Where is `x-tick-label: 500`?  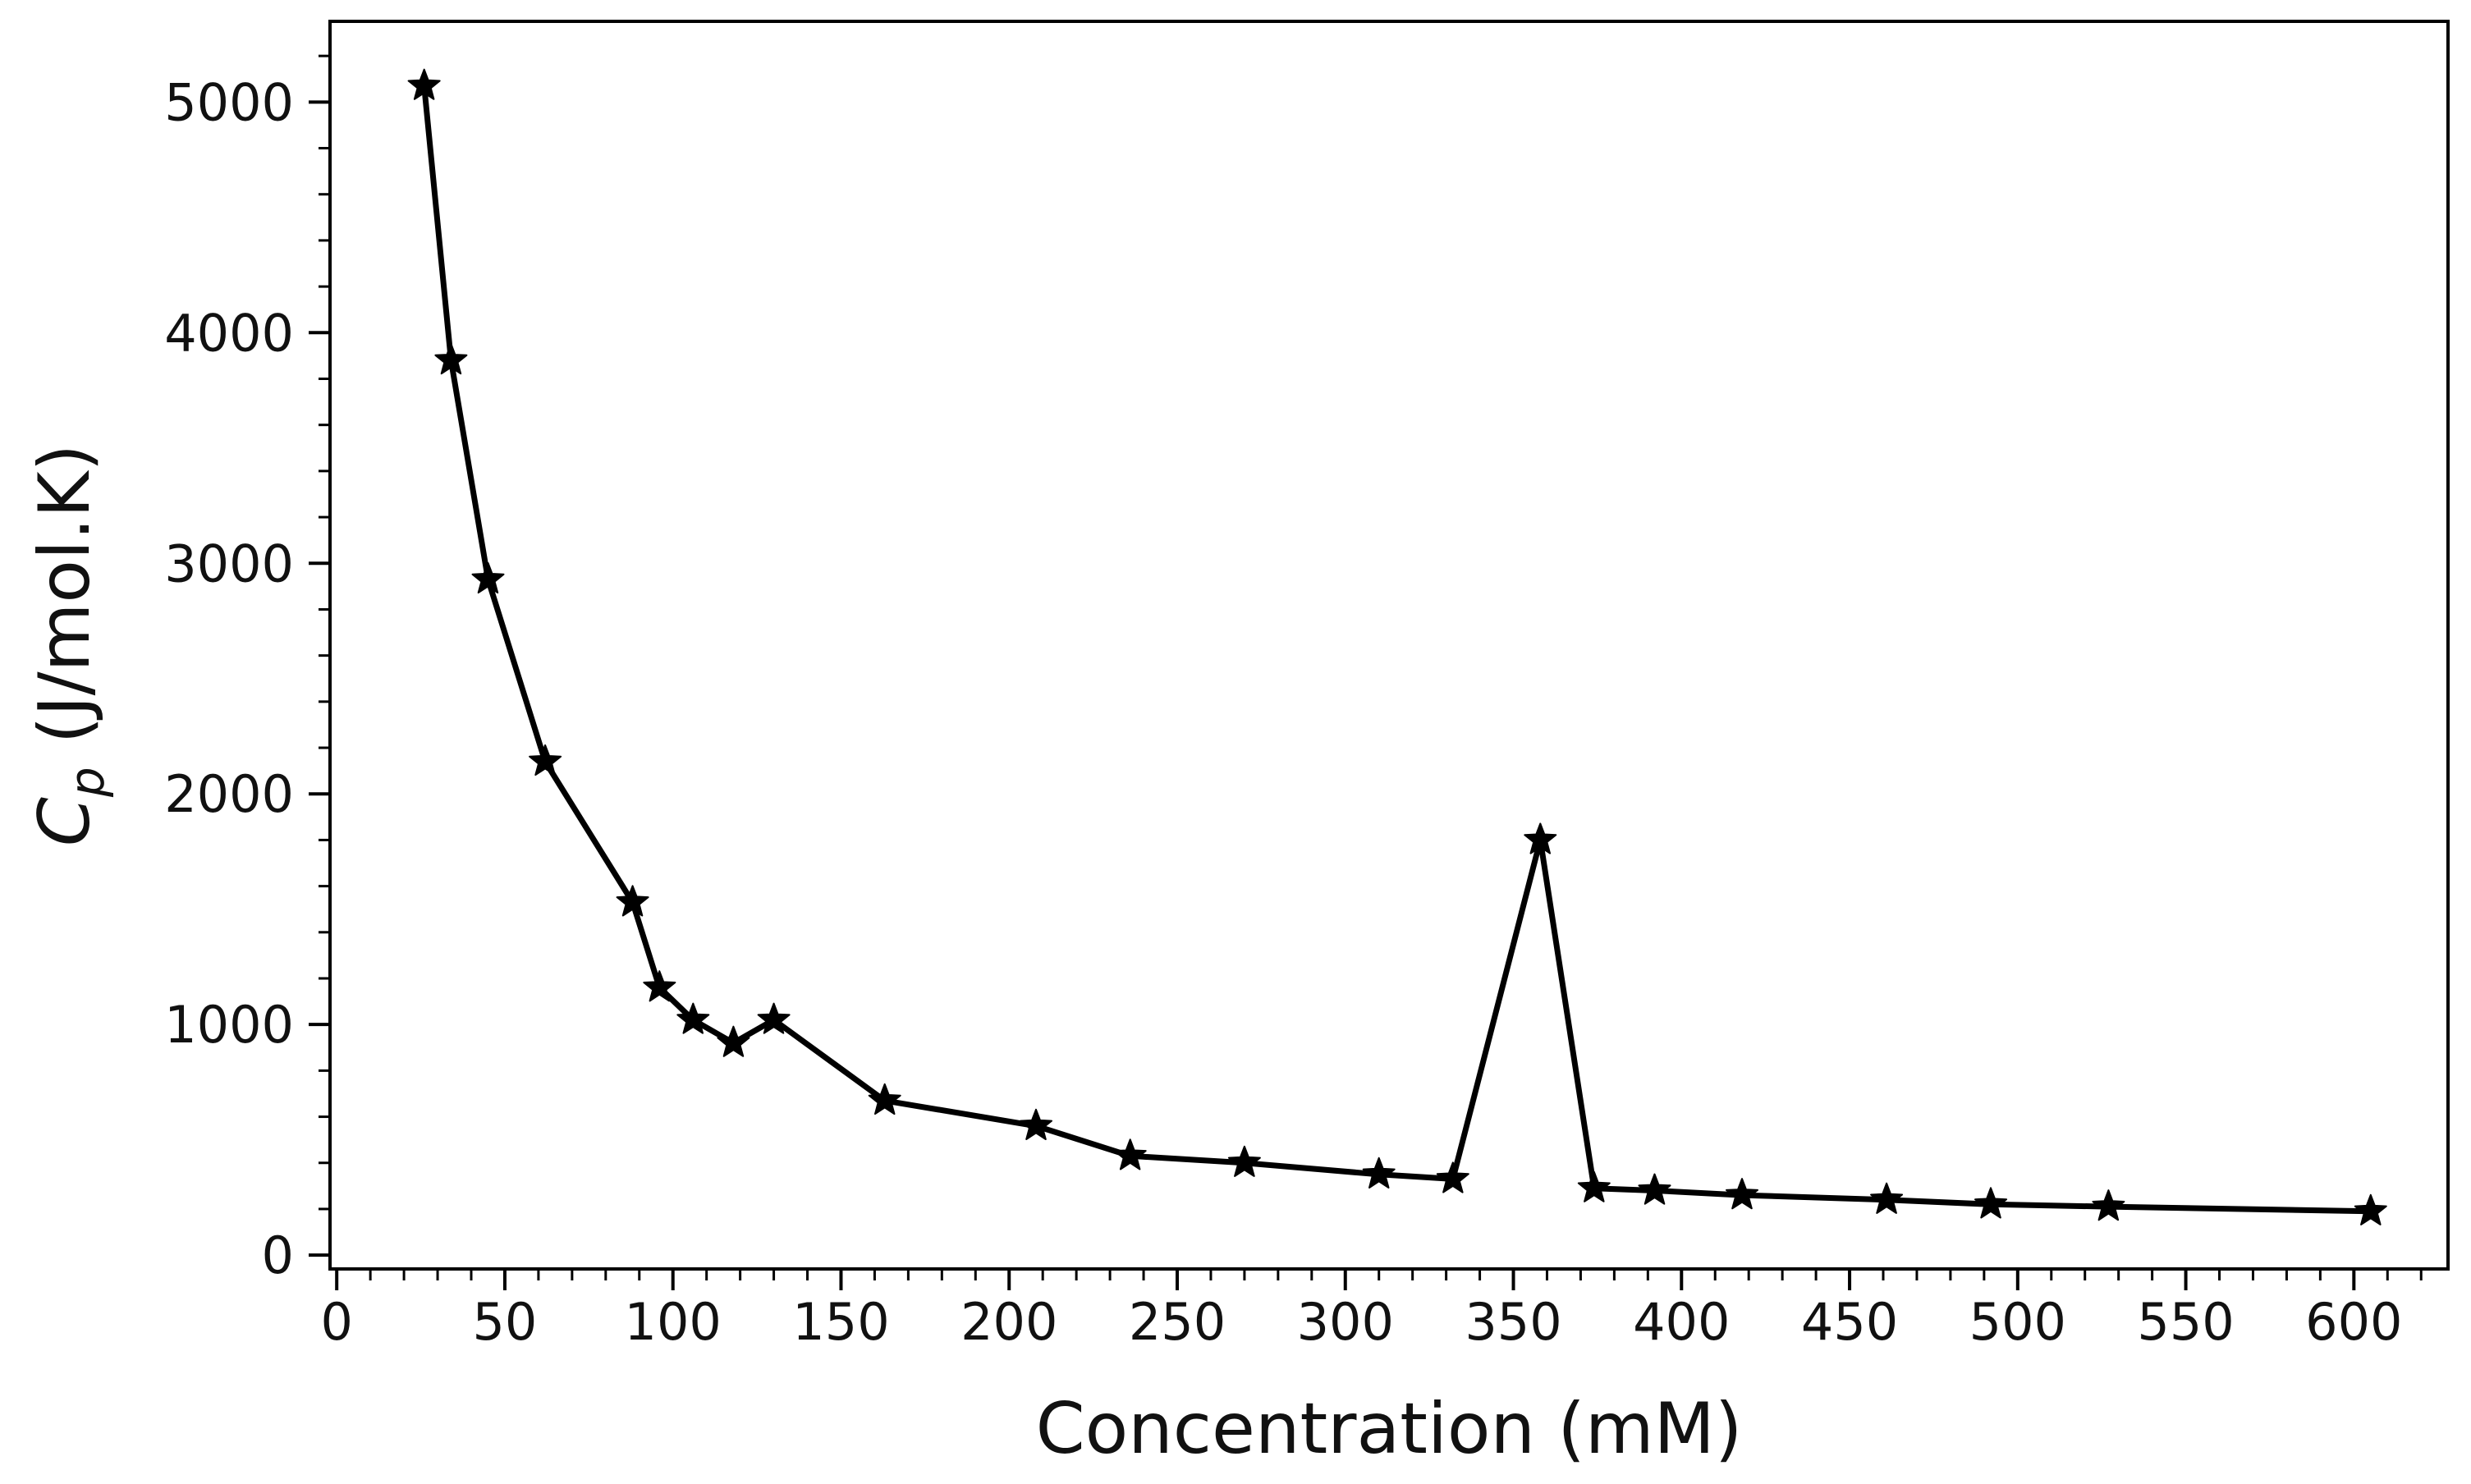 x-tick-label: 500 is located at coordinates (2017, 1322).